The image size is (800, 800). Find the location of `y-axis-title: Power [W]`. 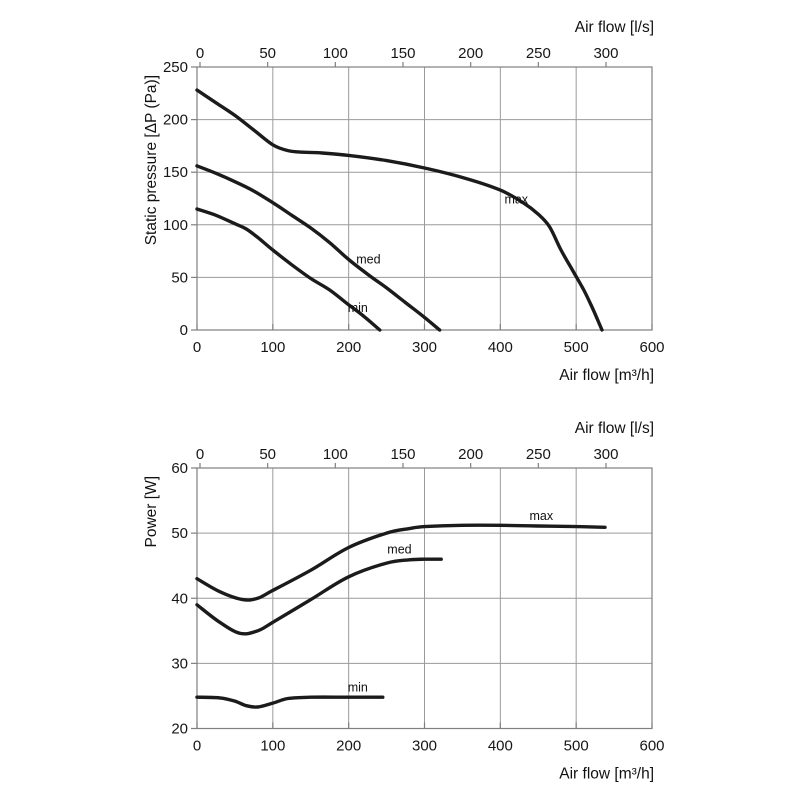

y-axis-title: Power [W] is located at coordinates (151, 511).